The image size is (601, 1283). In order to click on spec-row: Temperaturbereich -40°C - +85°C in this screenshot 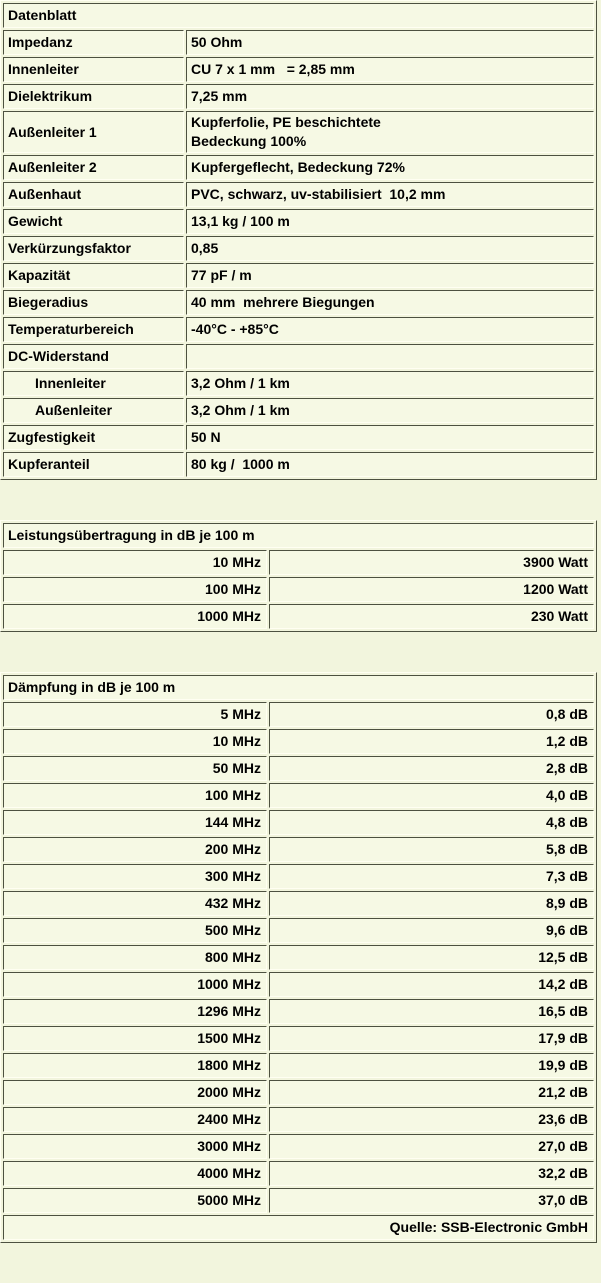, I will do `click(298, 329)`.